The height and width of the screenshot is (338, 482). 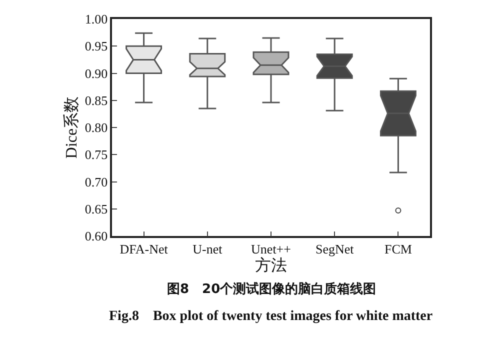 I want to click on caption: Fig.8 Box plot of twenty test images for white matter, so click(x=271, y=316).